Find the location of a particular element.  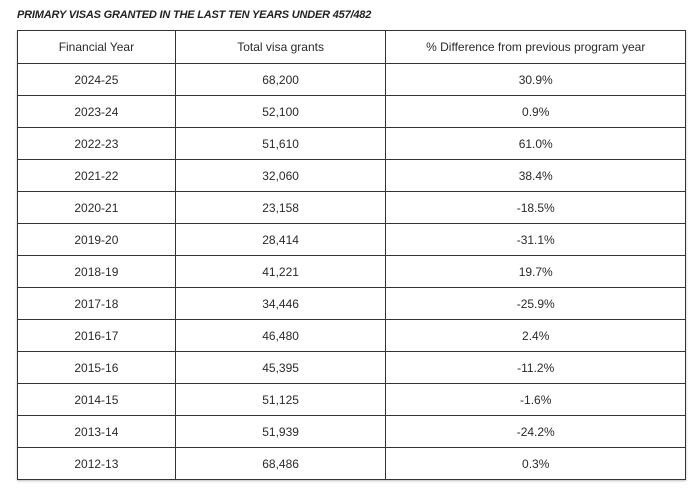

financial-year-cell: 2022-23 is located at coordinates (96, 143).